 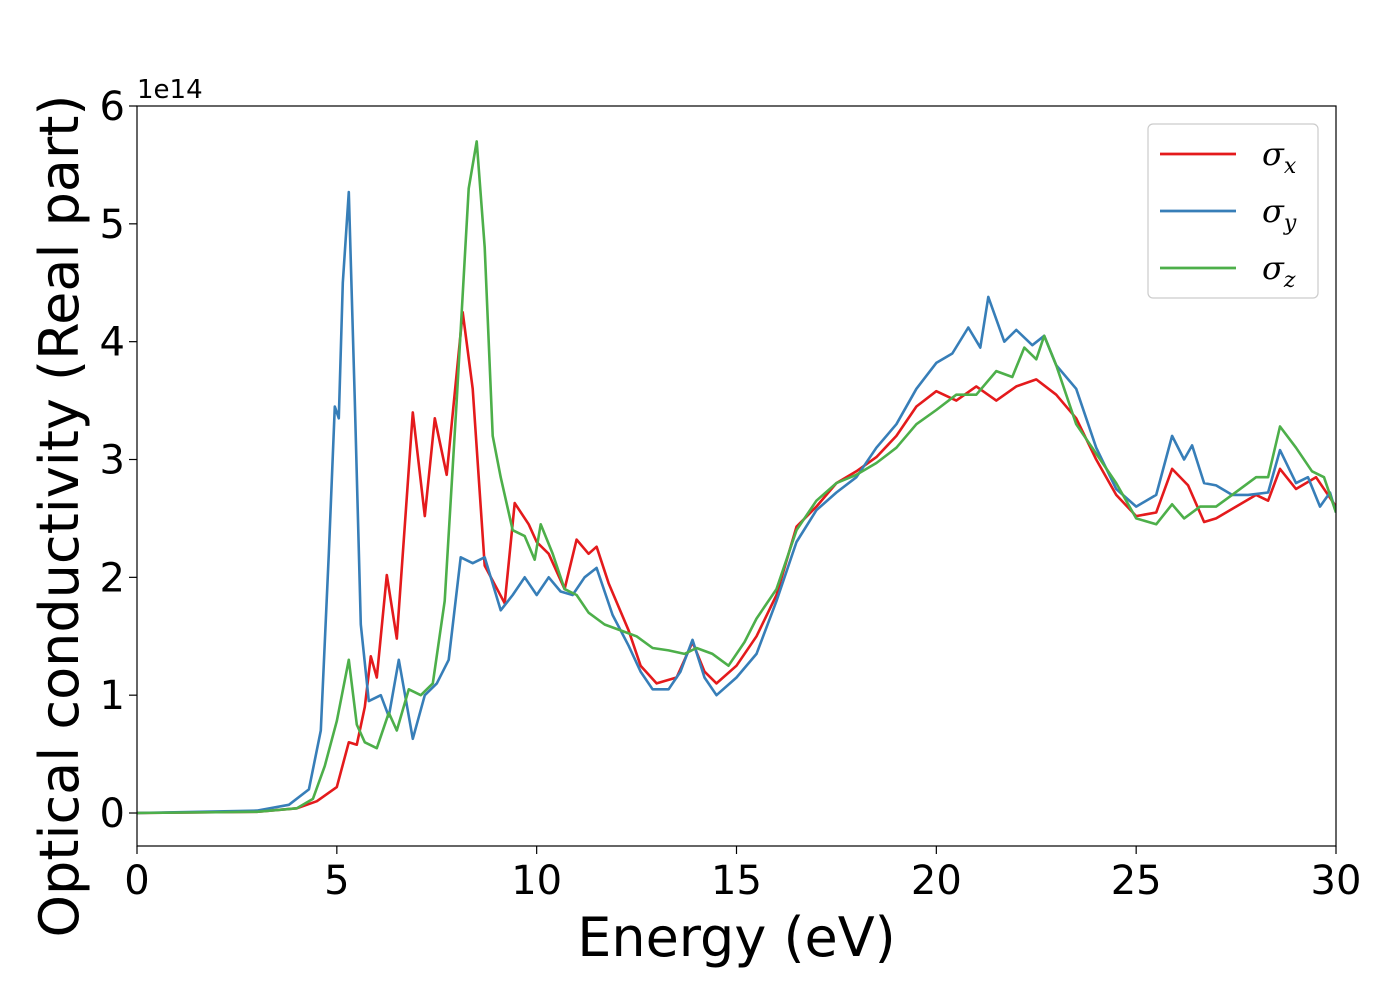 What do you see at coordinates (1279, 214) in the screenshot?
I see `legend-label-y: σy` at bounding box center [1279, 214].